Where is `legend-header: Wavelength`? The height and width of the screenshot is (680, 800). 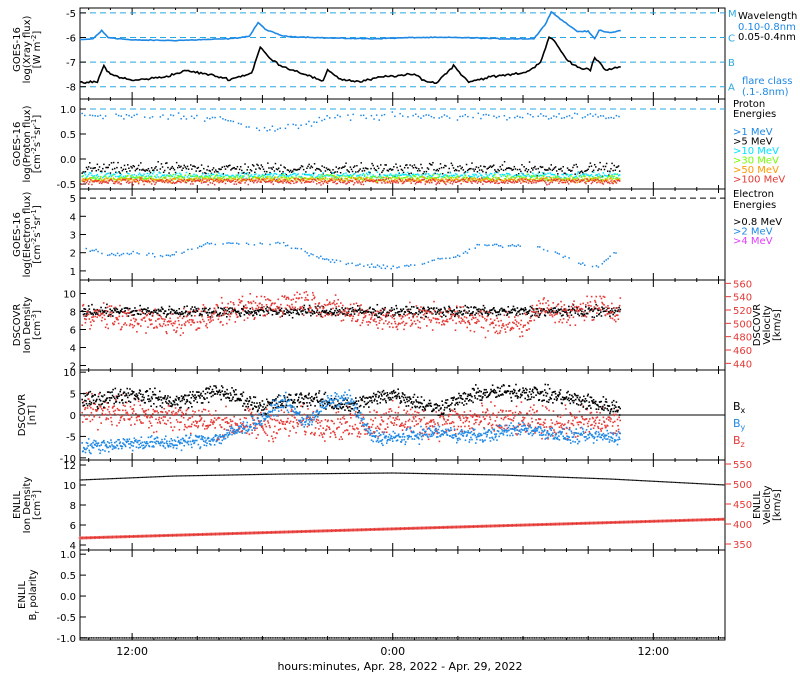 legend-header: Wavelength is located at coordinates (767, 16).